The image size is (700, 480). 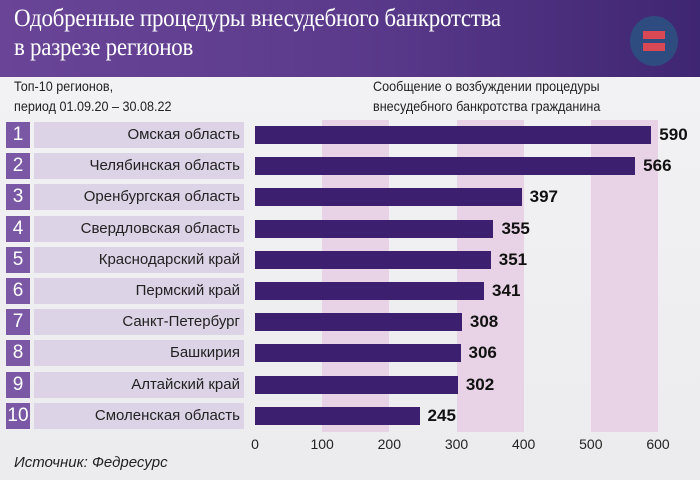 I want to click on subtitle-left-line-2: период 01.09.20 – 30.08.22, so click(x=93, y=106).